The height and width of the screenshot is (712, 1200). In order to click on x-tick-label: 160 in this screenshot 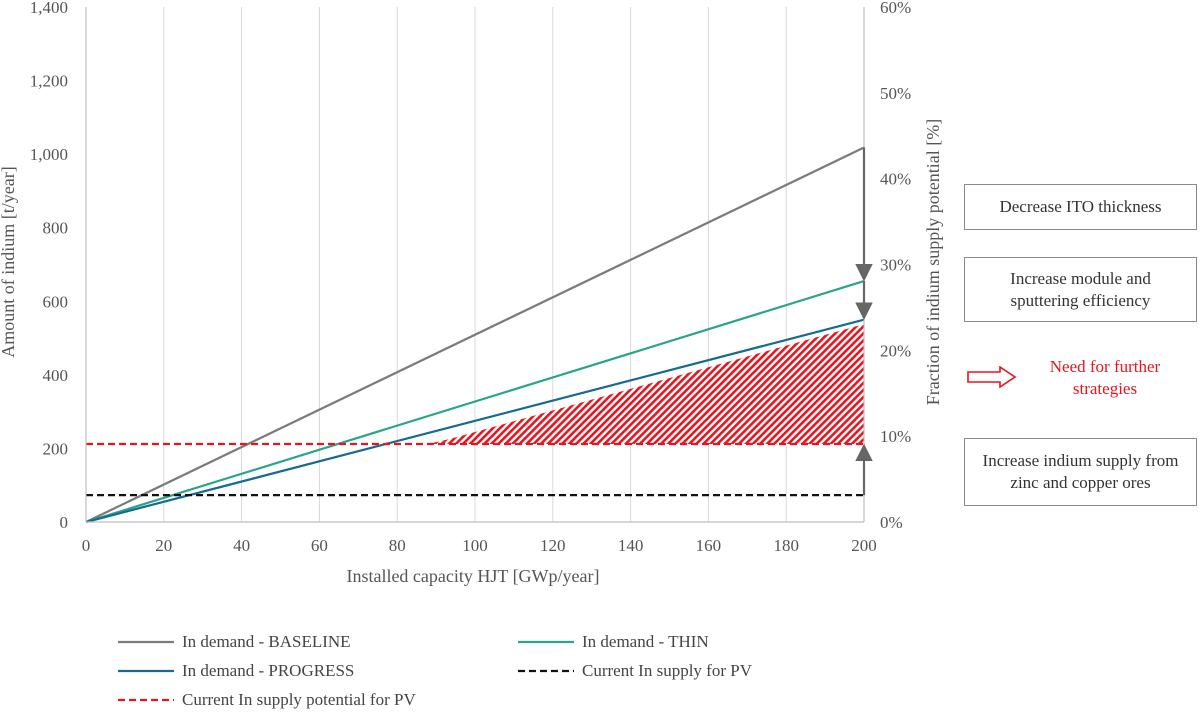, I will do `click(709, 545)`.